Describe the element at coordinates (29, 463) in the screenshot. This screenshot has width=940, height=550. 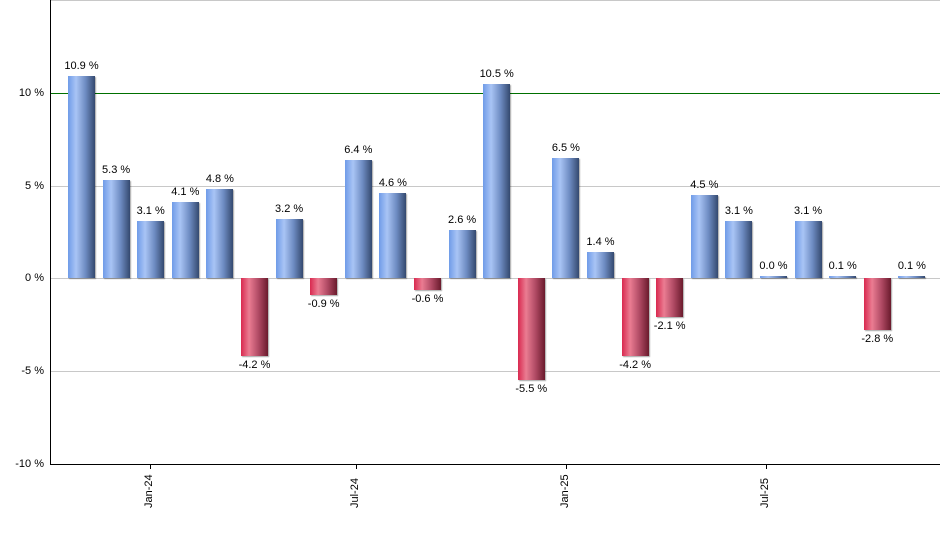
I see `y-tick-label: -10 %` at that location.